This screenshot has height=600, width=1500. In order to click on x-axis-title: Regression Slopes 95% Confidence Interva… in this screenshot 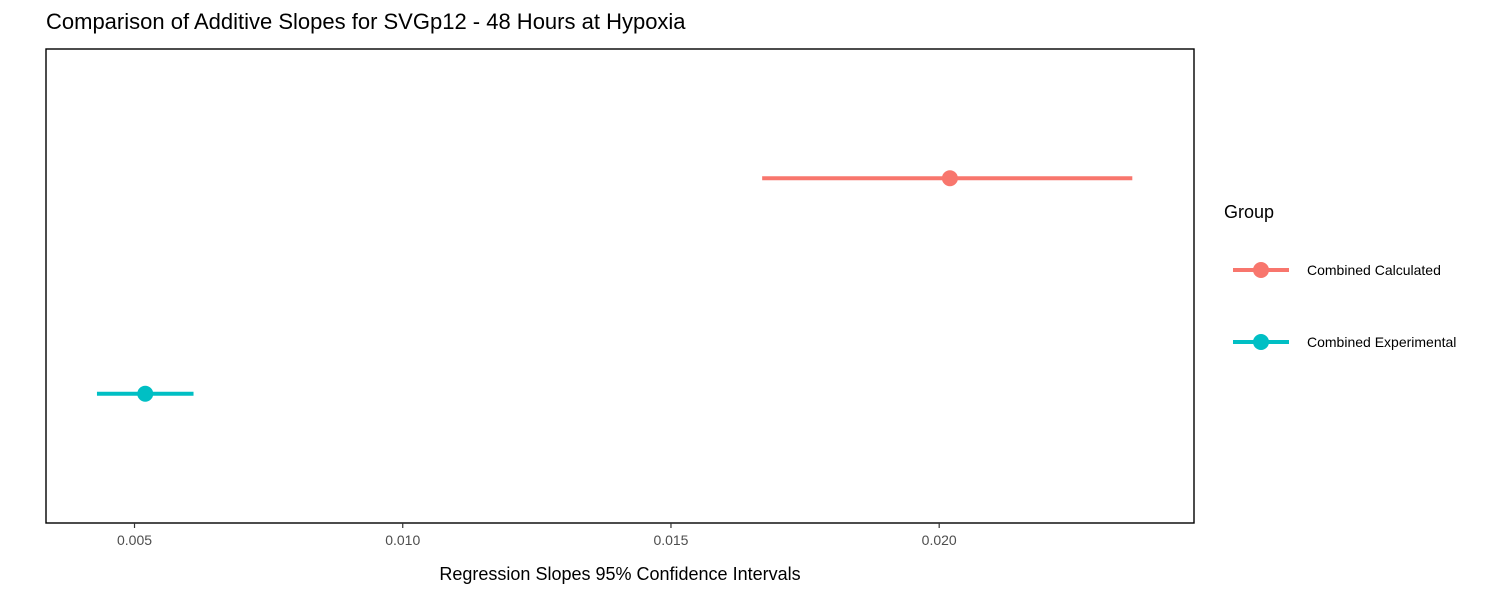, I will do `click(619, 574)`.